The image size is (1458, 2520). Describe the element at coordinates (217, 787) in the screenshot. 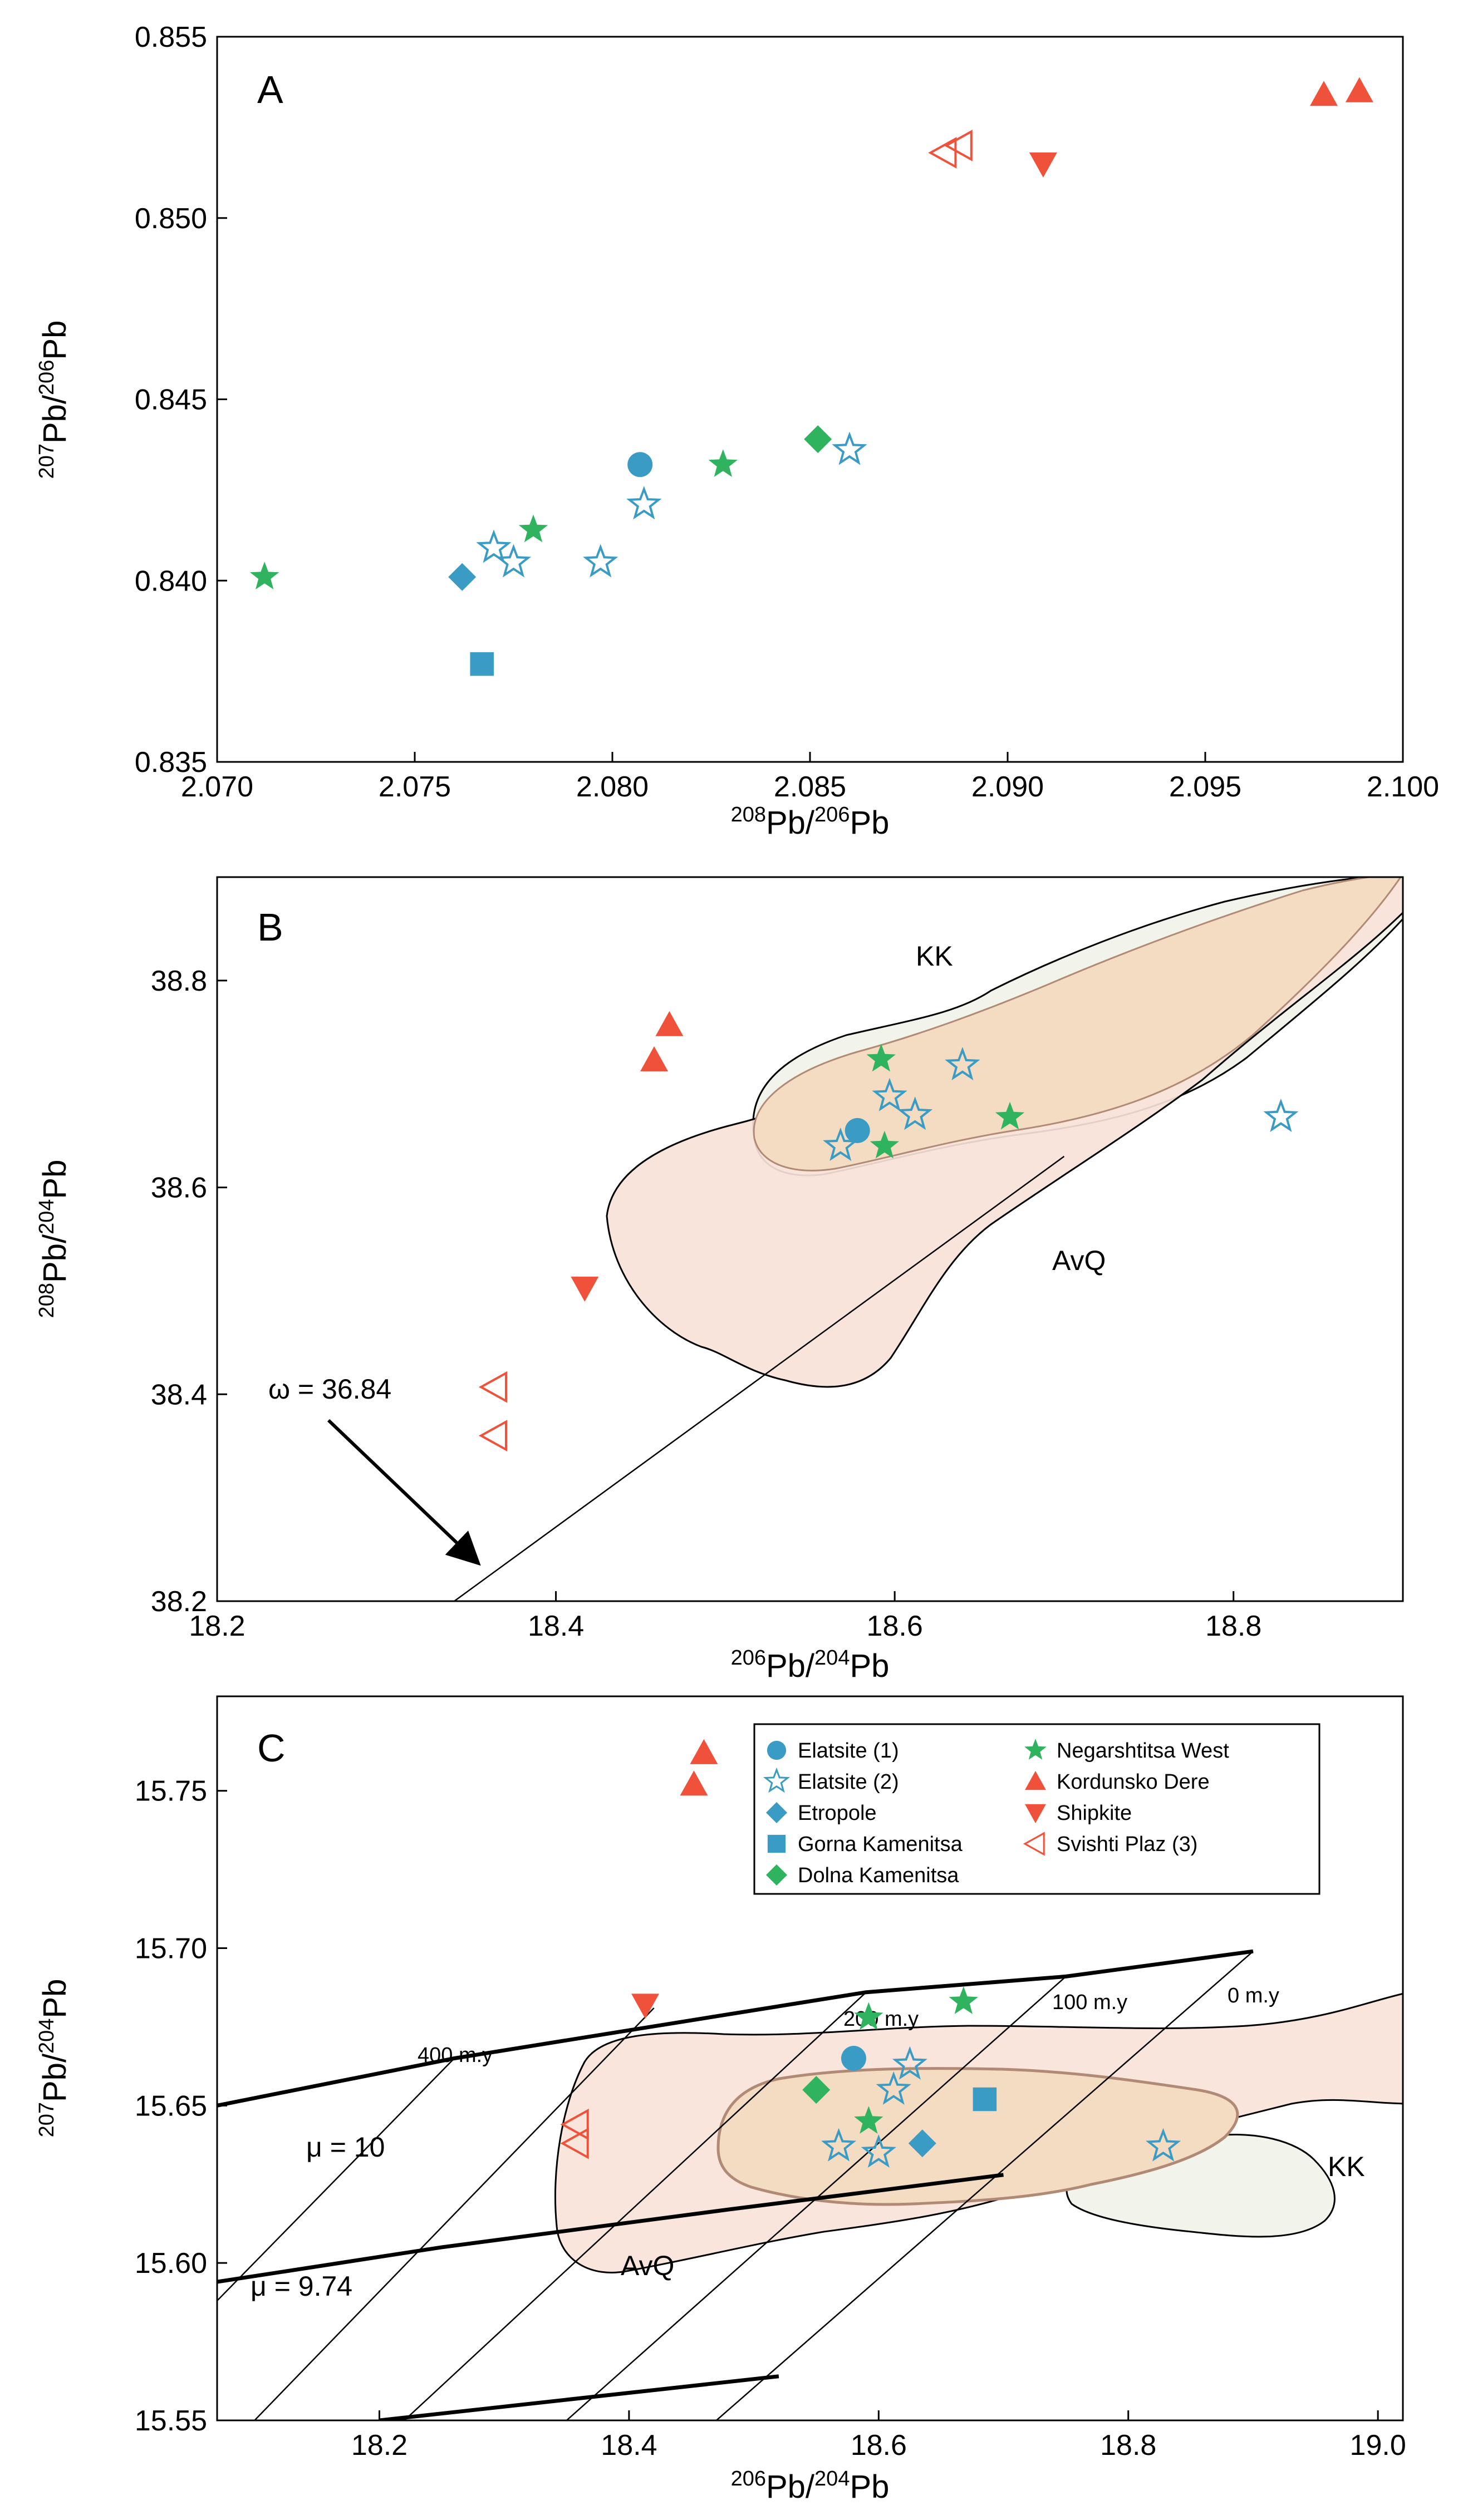

I see `panel-a-x-tick-label: 2.070` at that location.